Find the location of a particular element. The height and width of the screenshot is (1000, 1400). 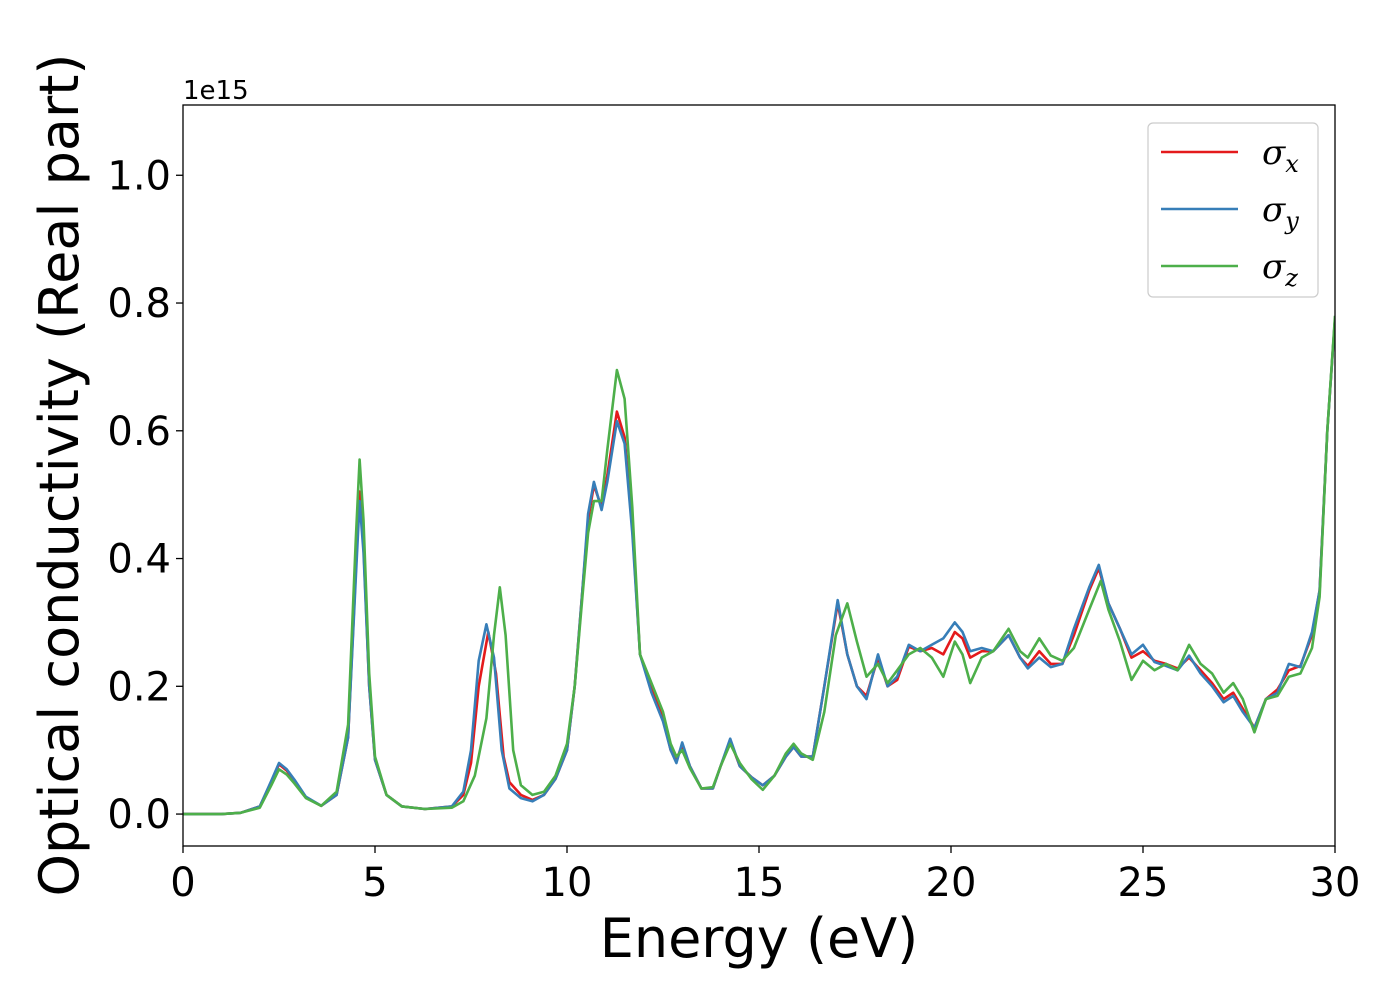

x-axis: 0 5 10 15 20 25 30 is located at coordinates (765, 876).